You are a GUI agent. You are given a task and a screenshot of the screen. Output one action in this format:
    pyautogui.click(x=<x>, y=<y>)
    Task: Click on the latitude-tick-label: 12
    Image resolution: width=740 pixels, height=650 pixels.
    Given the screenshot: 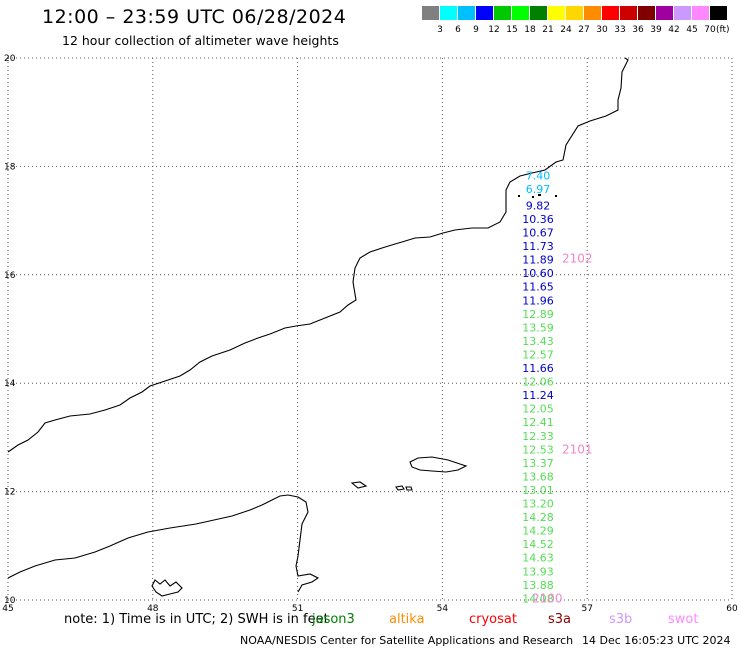 What is the action you would take?
    pyautogui.click(x=9, y=493)
    